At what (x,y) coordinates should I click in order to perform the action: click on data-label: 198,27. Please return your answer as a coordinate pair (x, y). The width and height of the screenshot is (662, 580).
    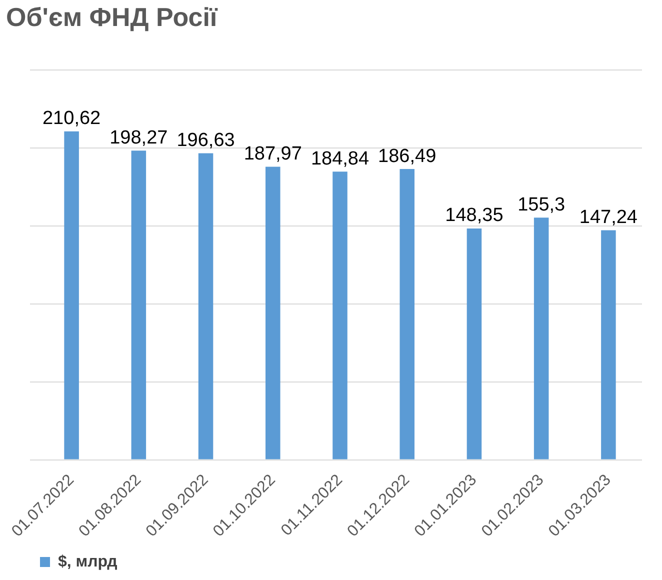
    Looking at the image, I should click on (139, 137).